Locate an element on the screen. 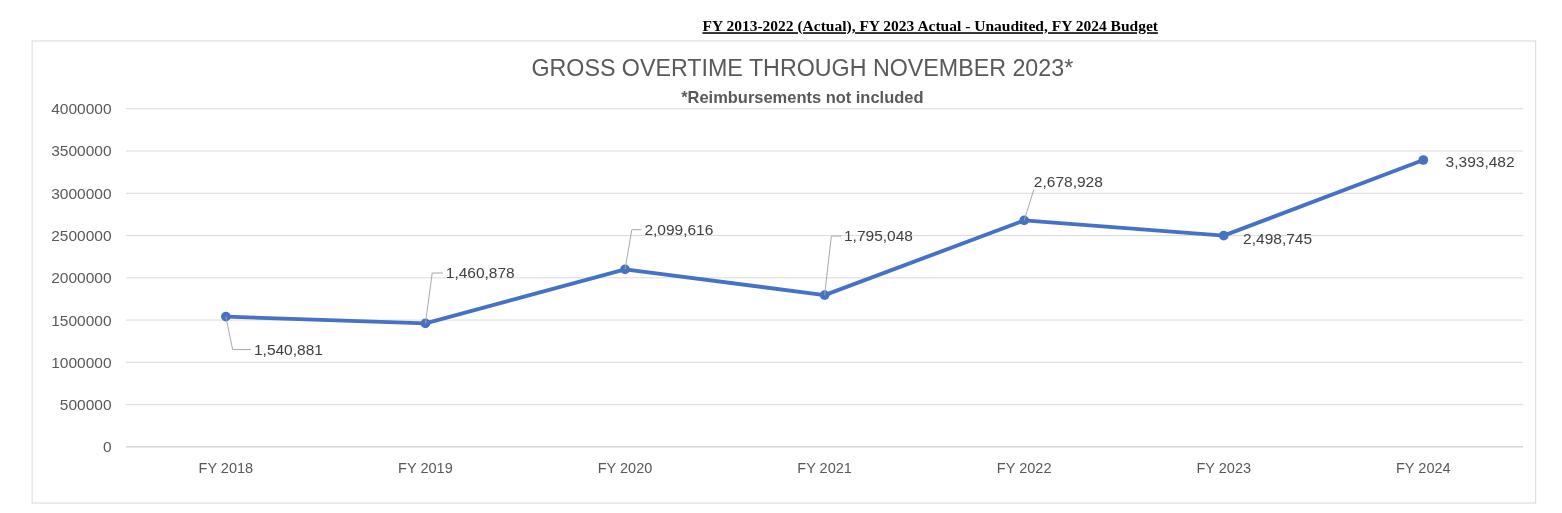 The image size is (1562, 513). y-tick-label: 3000000 is located at coordinates (81, 193).